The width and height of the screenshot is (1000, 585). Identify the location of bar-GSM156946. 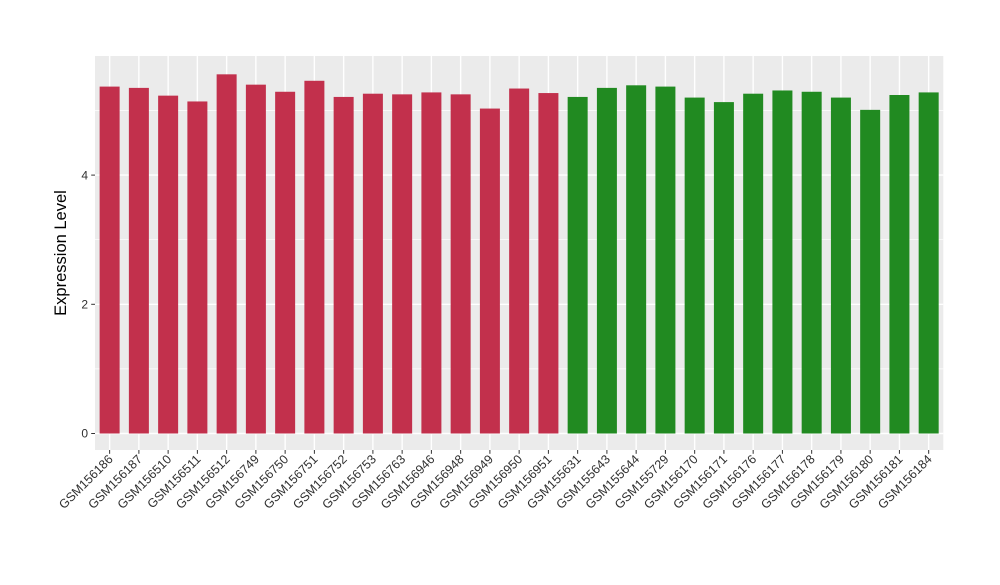
(431, 263).